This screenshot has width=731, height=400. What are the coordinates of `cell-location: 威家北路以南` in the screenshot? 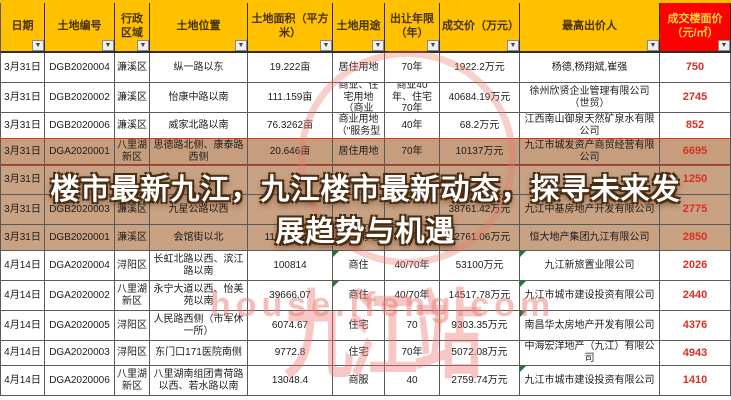 It's located at (199, 126).